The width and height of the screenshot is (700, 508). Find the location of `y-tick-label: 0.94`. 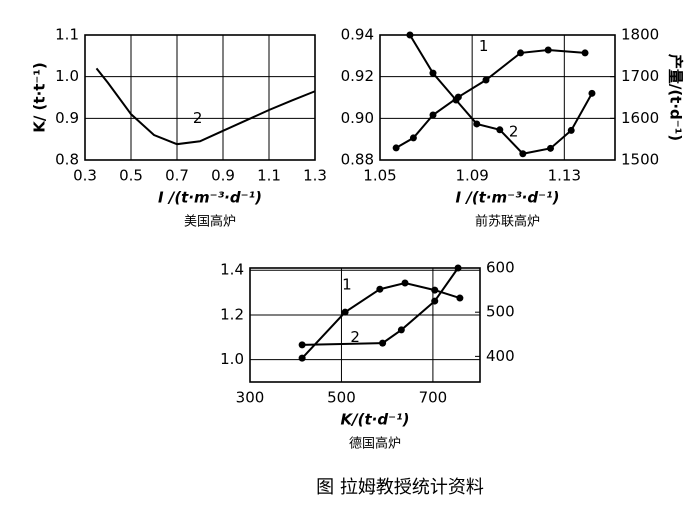

y-tick-label: 0.94 is located at coordinates (357, 35).